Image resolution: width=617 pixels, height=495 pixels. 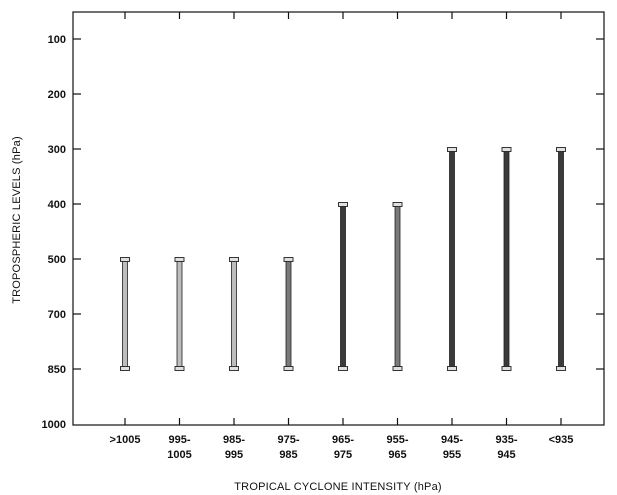 I want to click on y-tick-label: 300, so click(x=57, y=150).